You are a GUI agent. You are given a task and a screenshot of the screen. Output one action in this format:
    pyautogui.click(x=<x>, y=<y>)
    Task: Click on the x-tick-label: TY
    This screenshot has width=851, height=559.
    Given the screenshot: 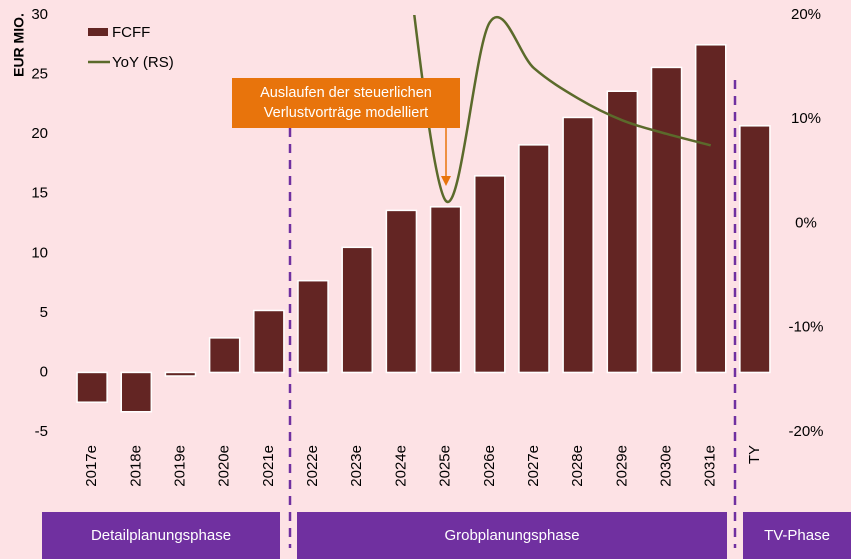 What is the action you would take?
    pyautogui.click(x=754, y=454)
    